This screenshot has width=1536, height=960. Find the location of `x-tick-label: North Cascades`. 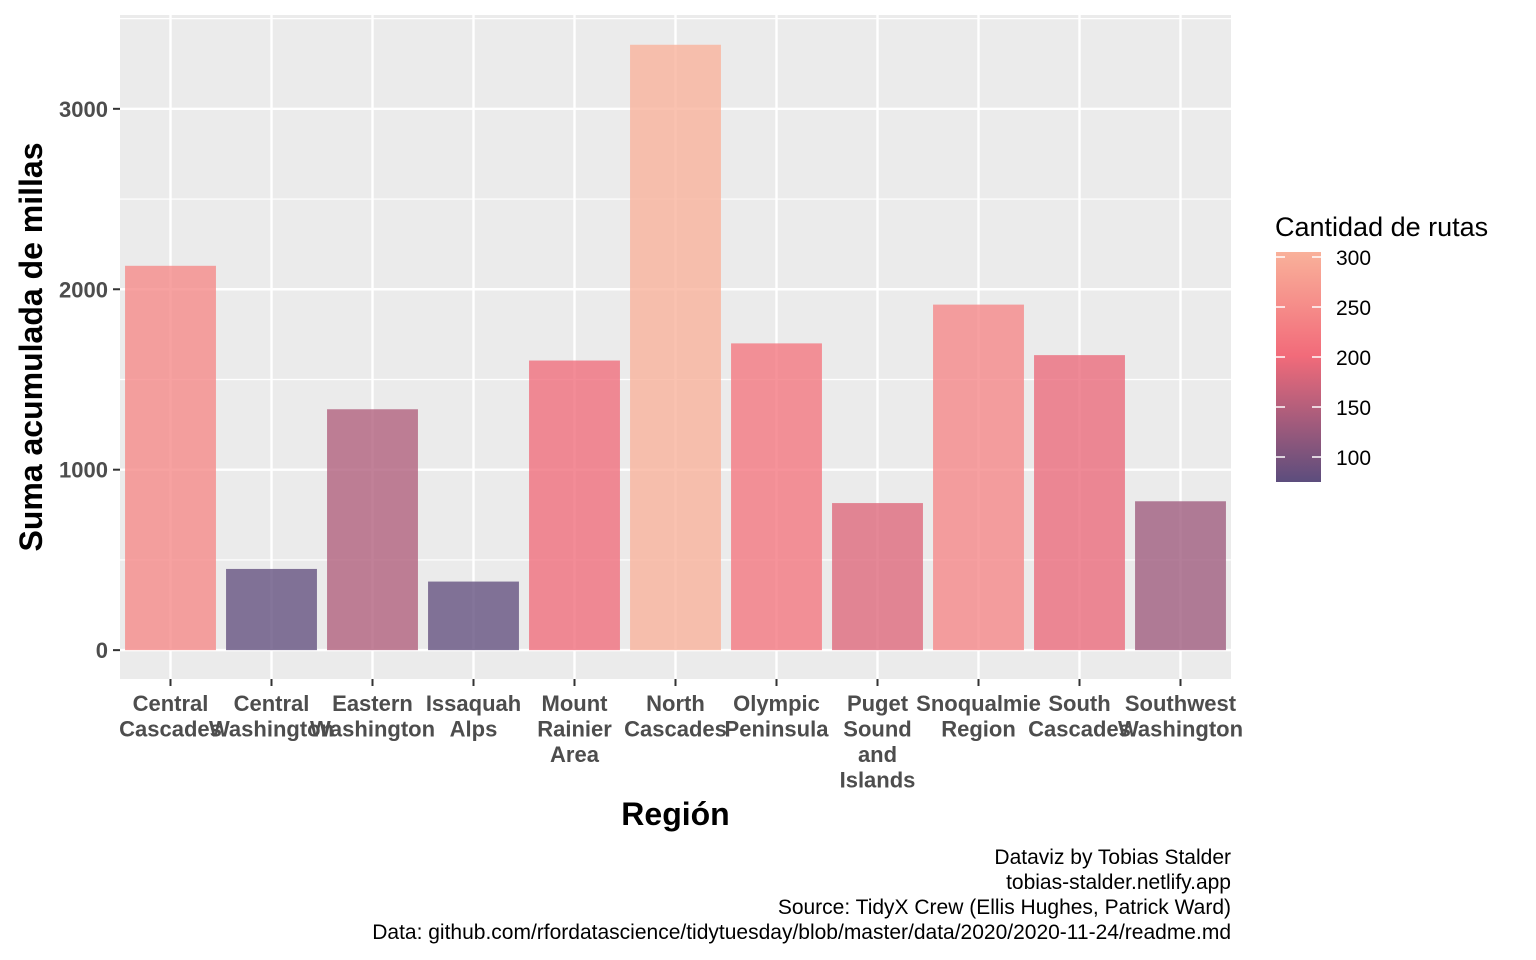

x-tick-label: North Cascades is located at coordinates (675, 716).